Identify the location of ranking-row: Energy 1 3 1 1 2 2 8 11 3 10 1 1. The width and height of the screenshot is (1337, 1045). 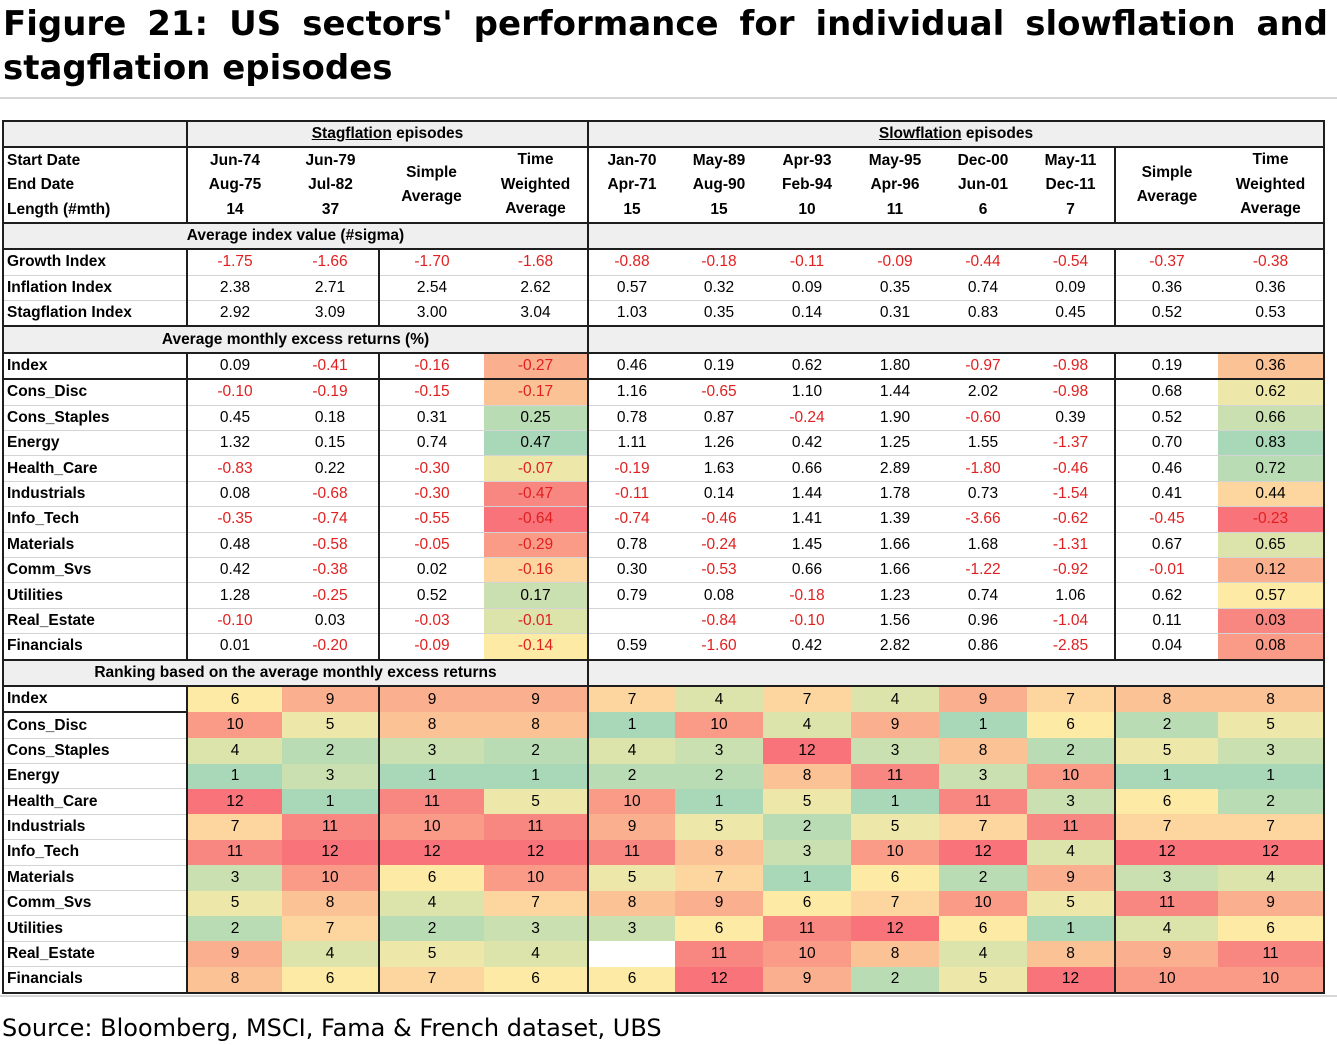
(663, 776).